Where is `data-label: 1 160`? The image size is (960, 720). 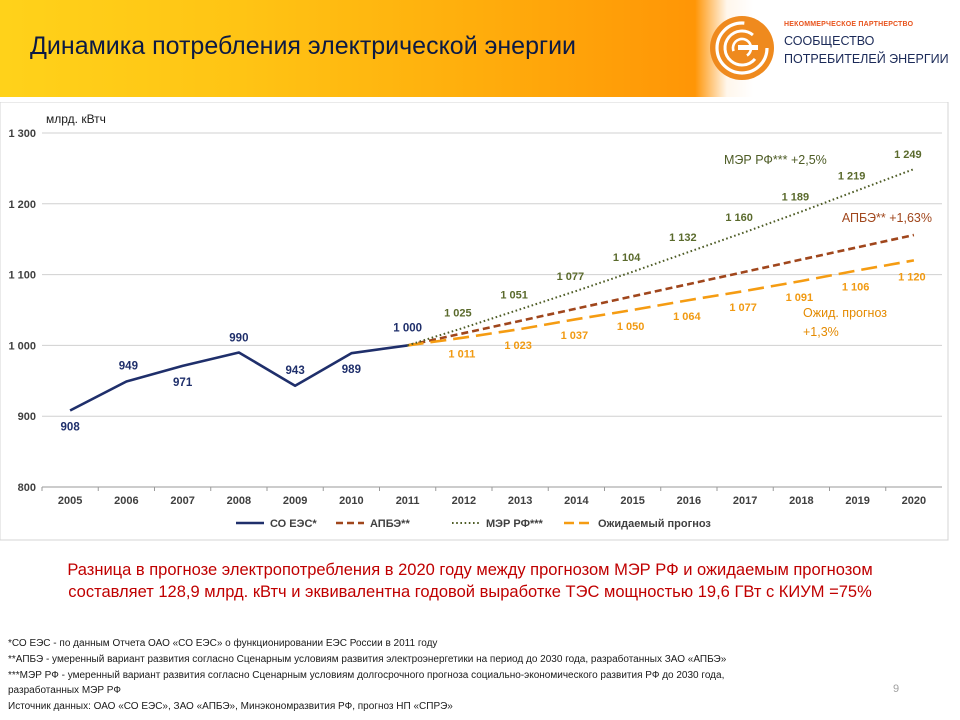
data-label: 1 160 is located at coordinates (739, 218).